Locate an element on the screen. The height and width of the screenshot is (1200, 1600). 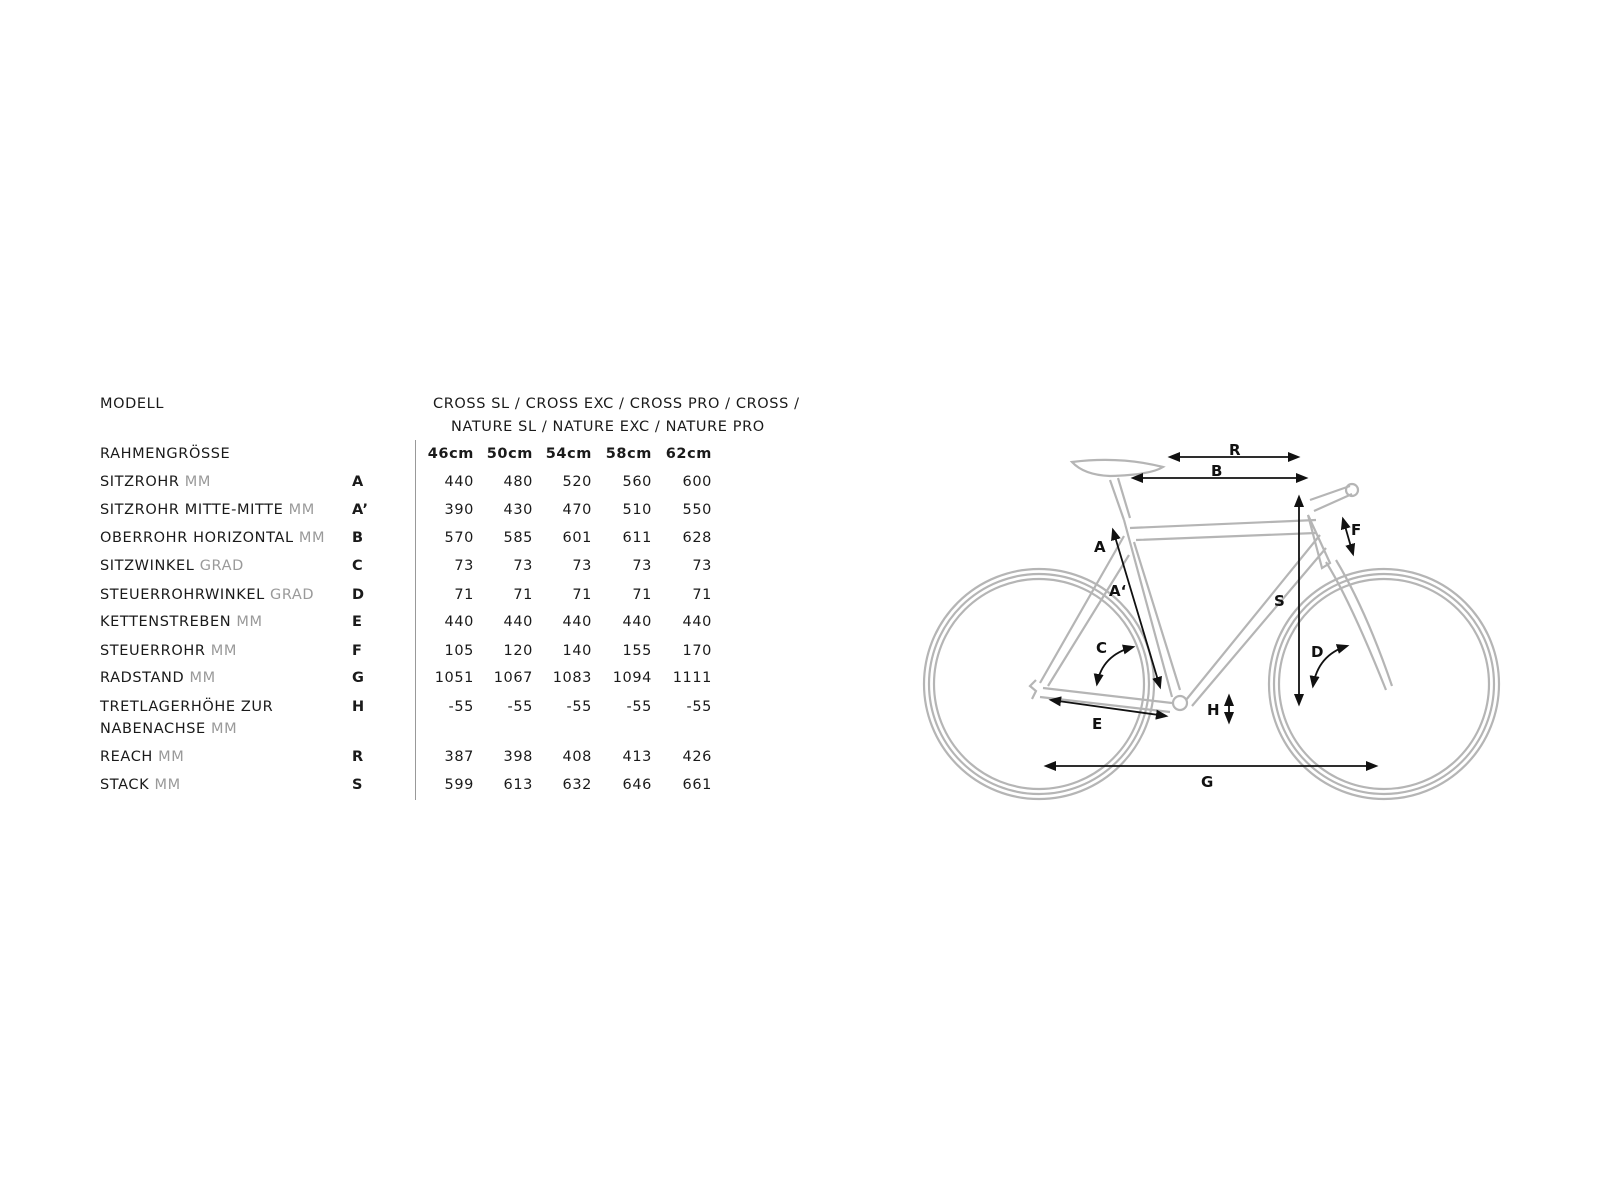
label-a: A is located at coordinates (1100, 547).